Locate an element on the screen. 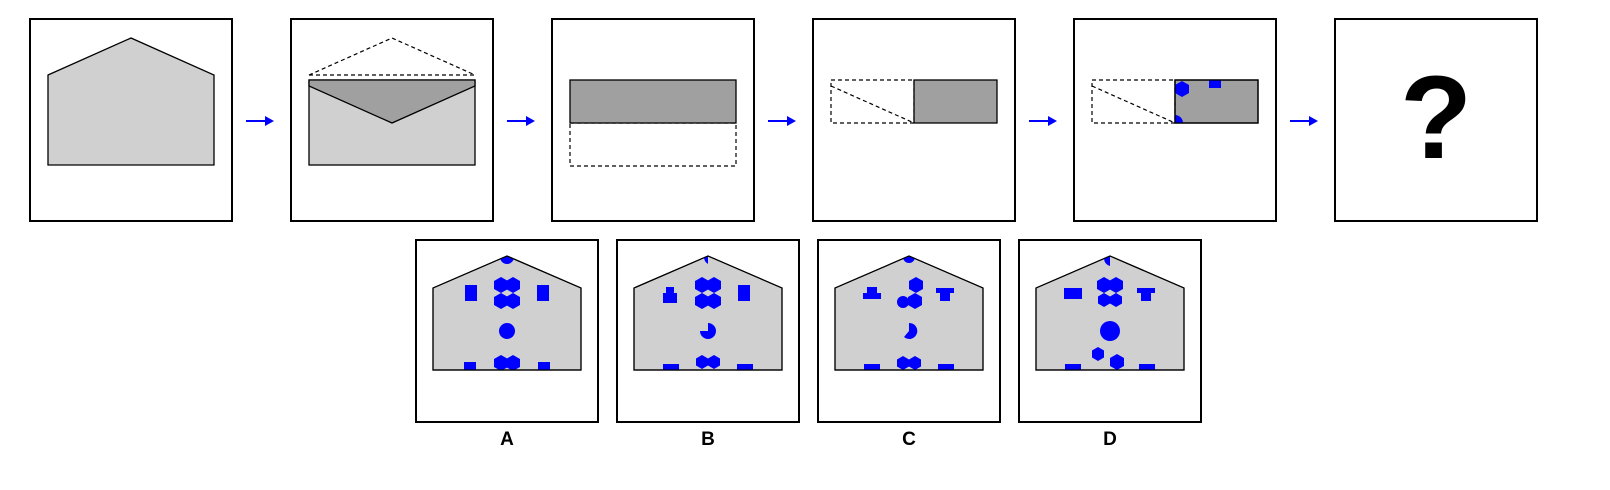 This screenshot has height=490, width=1610. option-b-label: B is located at coordinates (708, 439).